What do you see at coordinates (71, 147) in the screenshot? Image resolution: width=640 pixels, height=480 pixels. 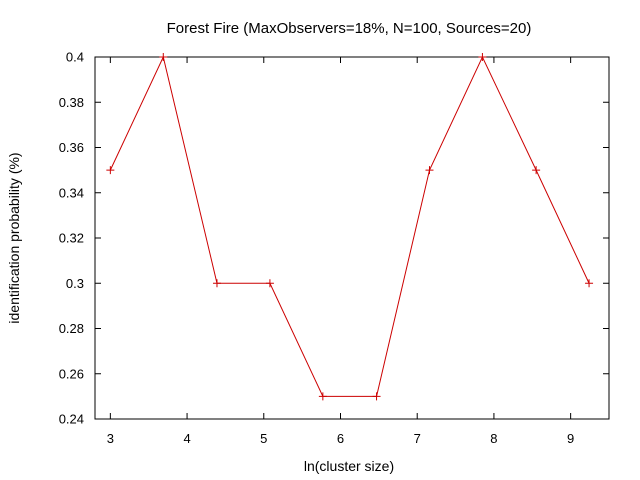 I see `y-tick-label: 0.36` at bounding box center [71, 147].